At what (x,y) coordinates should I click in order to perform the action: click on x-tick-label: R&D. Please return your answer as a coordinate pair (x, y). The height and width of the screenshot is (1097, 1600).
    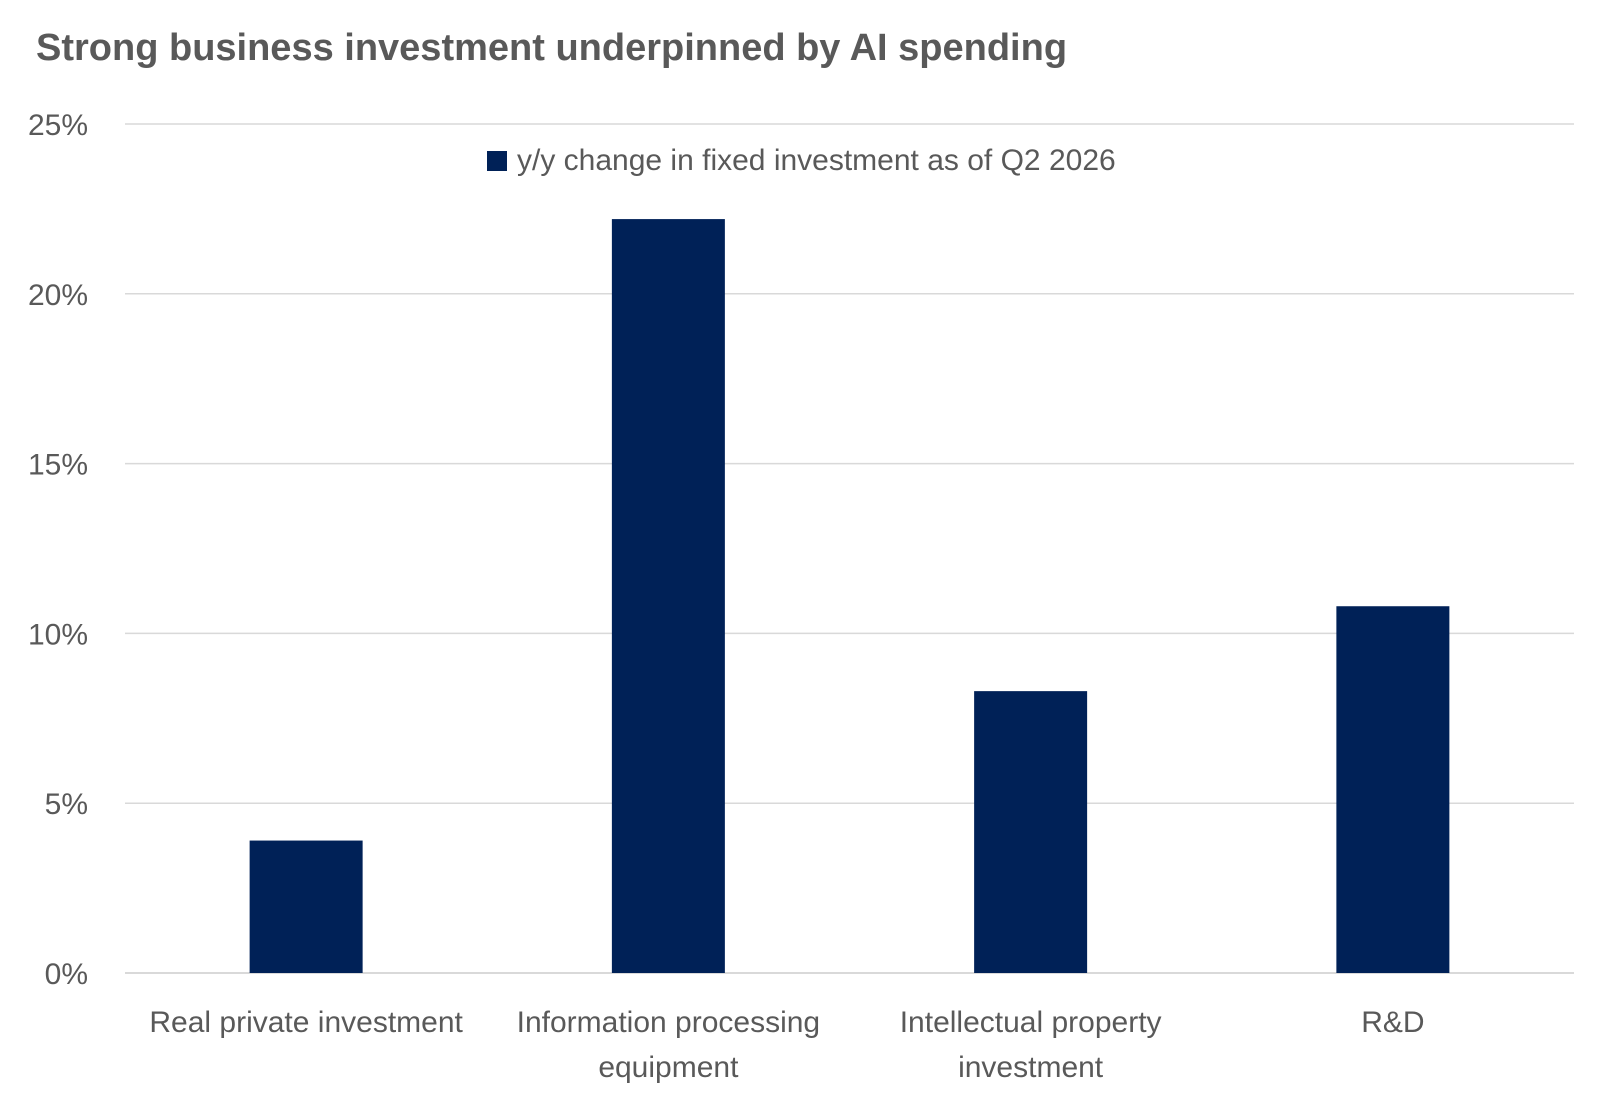
    Looking at the image, I should click on (1392, 1022).